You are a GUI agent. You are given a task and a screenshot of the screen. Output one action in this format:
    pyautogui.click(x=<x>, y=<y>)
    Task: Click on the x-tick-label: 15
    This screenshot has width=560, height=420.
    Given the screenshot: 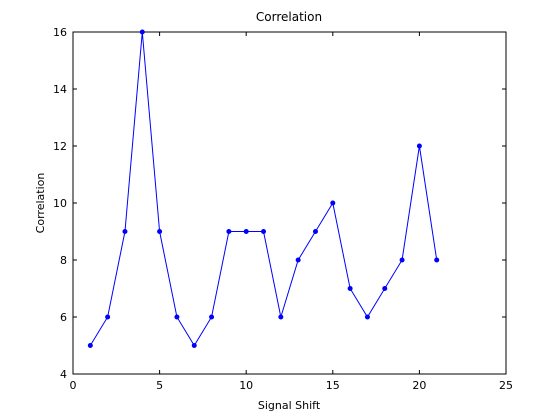 What is the action you would take?
    pyautogui.click(x=333, y=385)
    